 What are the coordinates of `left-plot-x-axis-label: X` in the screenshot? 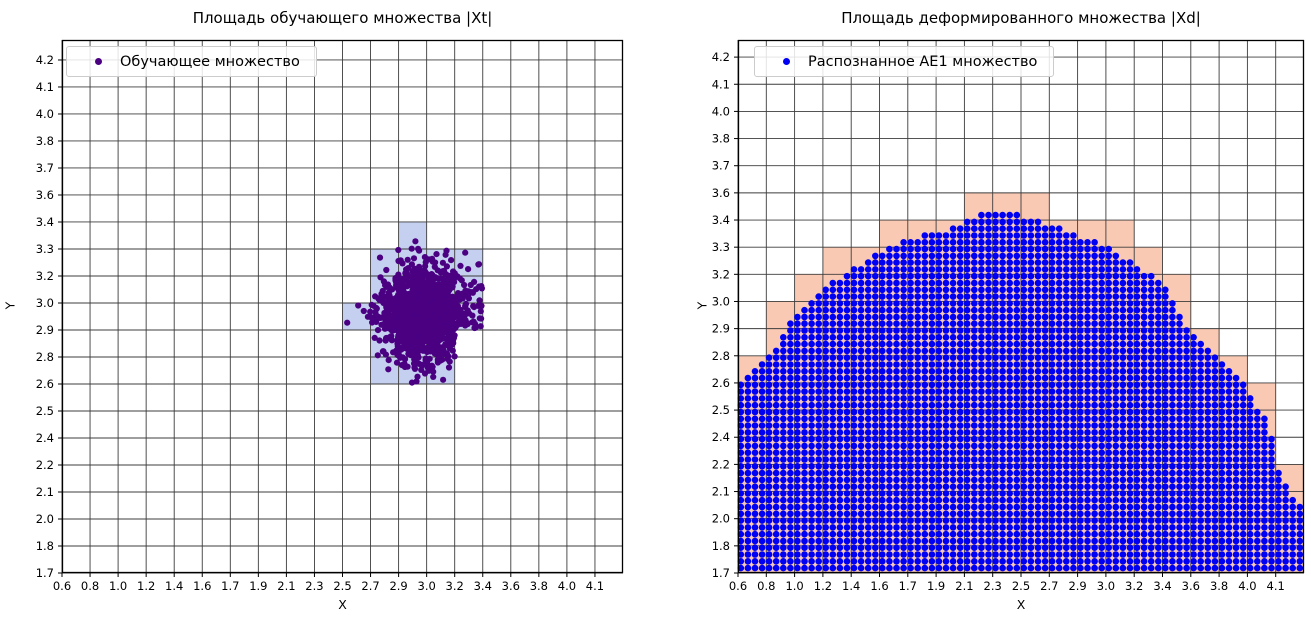 It's located at (342, 604).